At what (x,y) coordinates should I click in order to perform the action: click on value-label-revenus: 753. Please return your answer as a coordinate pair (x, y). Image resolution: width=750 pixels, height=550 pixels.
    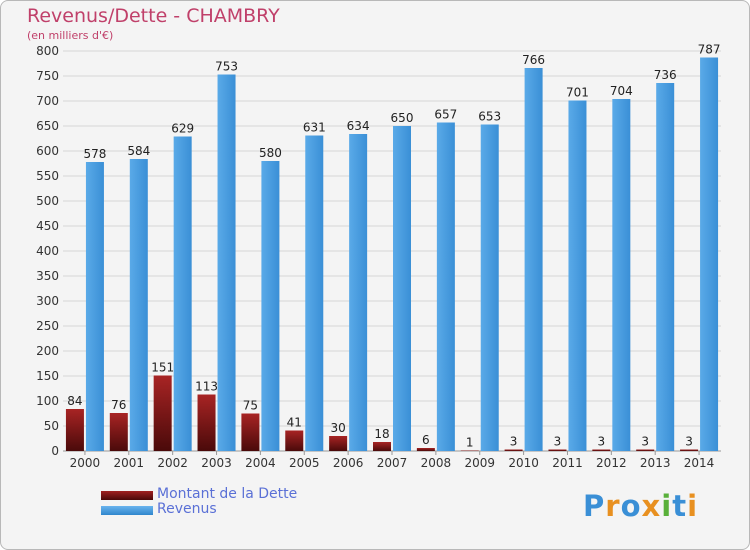
    Looking at the image, I should click on (226, 67).